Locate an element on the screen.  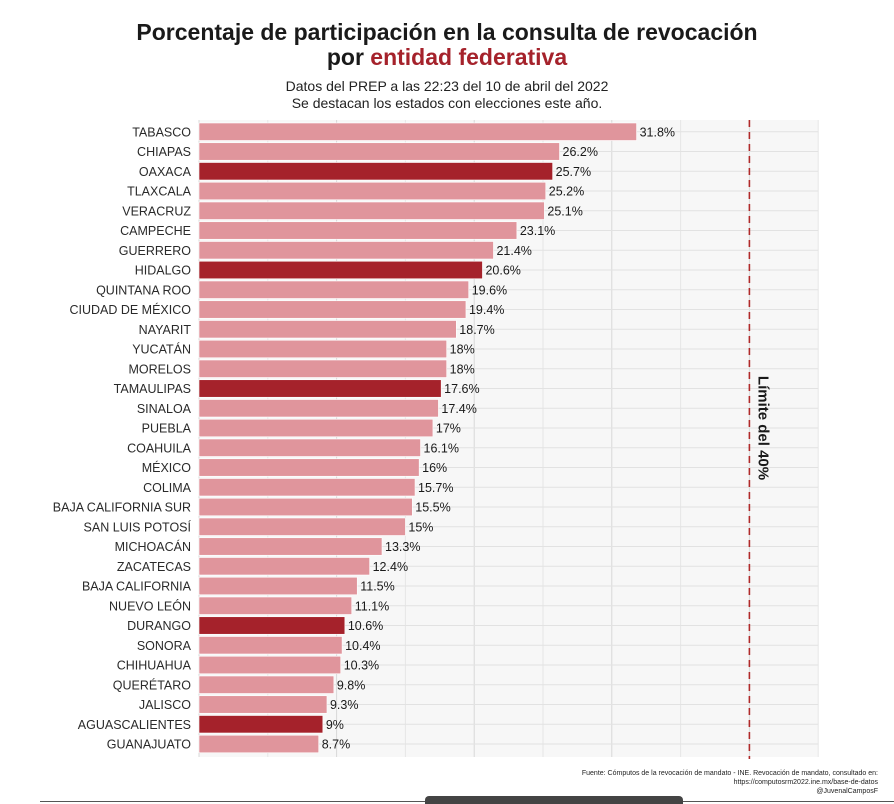
value-label: 11.5% is located at coordinates (377, 587).